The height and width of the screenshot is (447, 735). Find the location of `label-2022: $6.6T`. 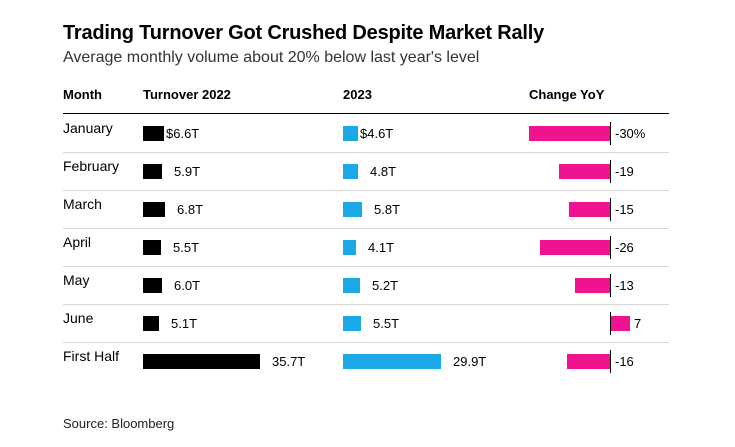

label-2022: $6.6T is located at coordinates (183, 133).